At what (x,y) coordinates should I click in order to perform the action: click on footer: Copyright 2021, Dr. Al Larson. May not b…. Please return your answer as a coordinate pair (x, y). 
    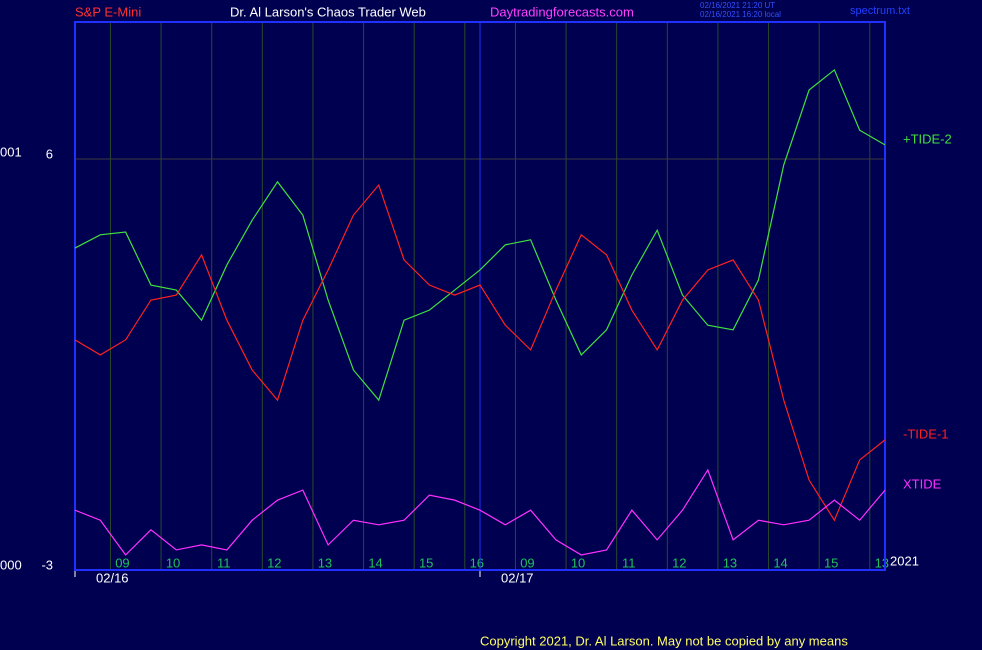
    Looking at the image, I should click on (664, 640).